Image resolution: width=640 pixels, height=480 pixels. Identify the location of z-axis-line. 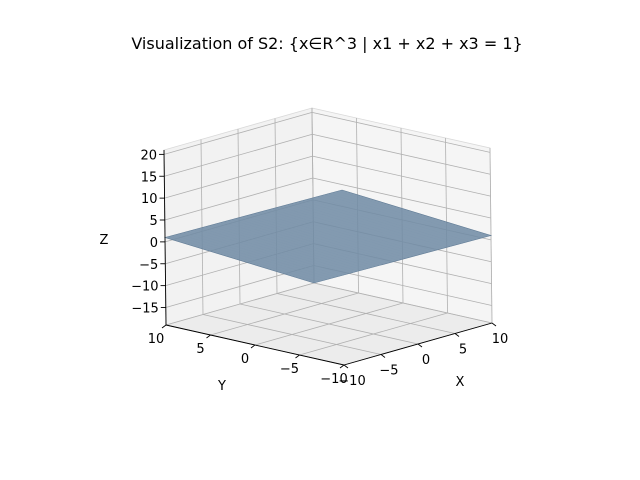
(165, 237).